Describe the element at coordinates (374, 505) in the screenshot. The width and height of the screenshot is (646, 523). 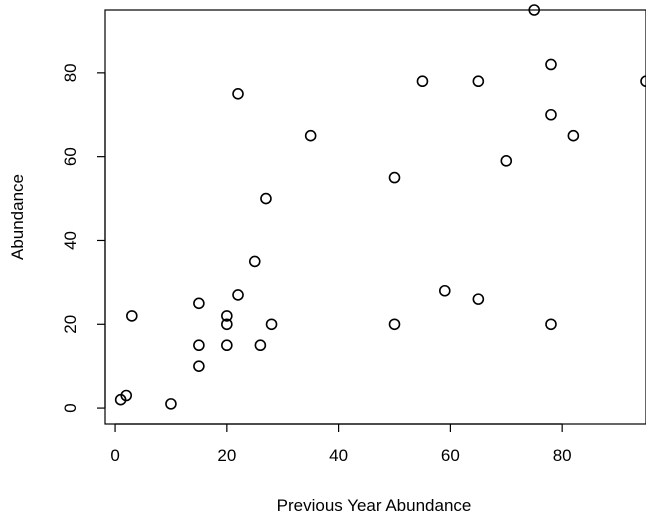
I see `x-axis-title: Previous Year Abundance` at that location.